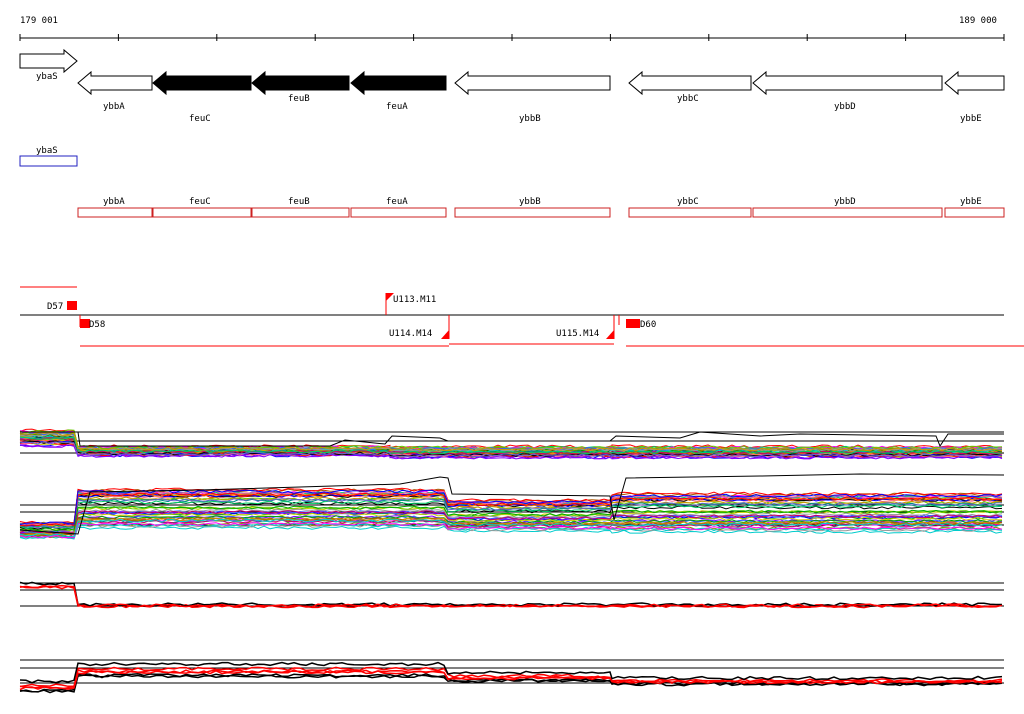 The image size is (1024, 714). I want to click on gene-arrow-ybbE, so click(974, 83).